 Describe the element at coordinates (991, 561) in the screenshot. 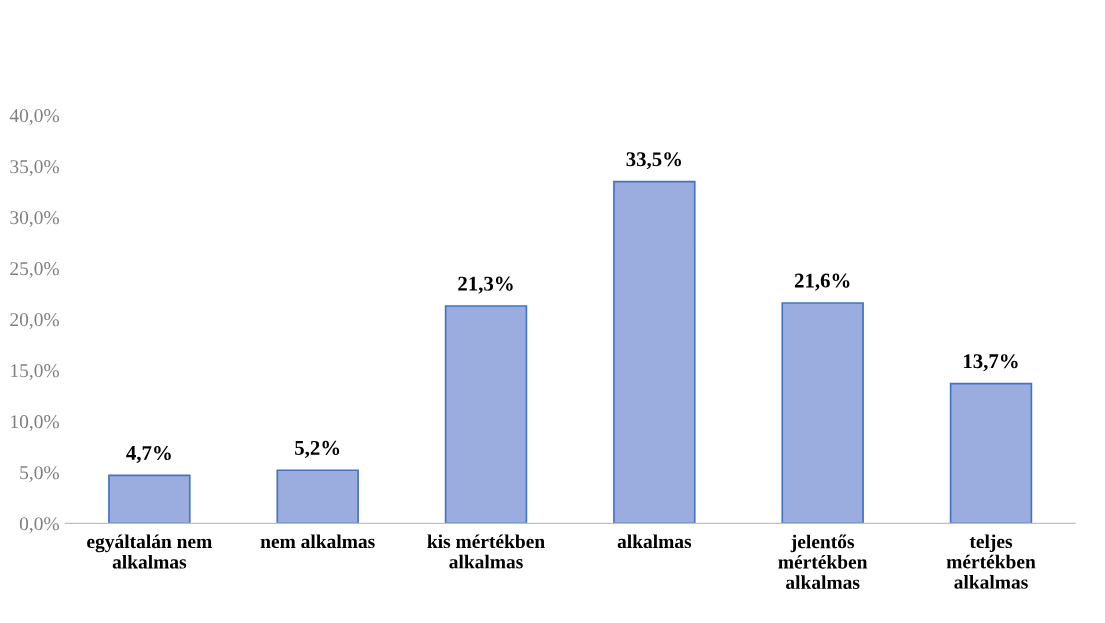

I see `x-tick-label: teljes mértékben alkalmas` at that location.